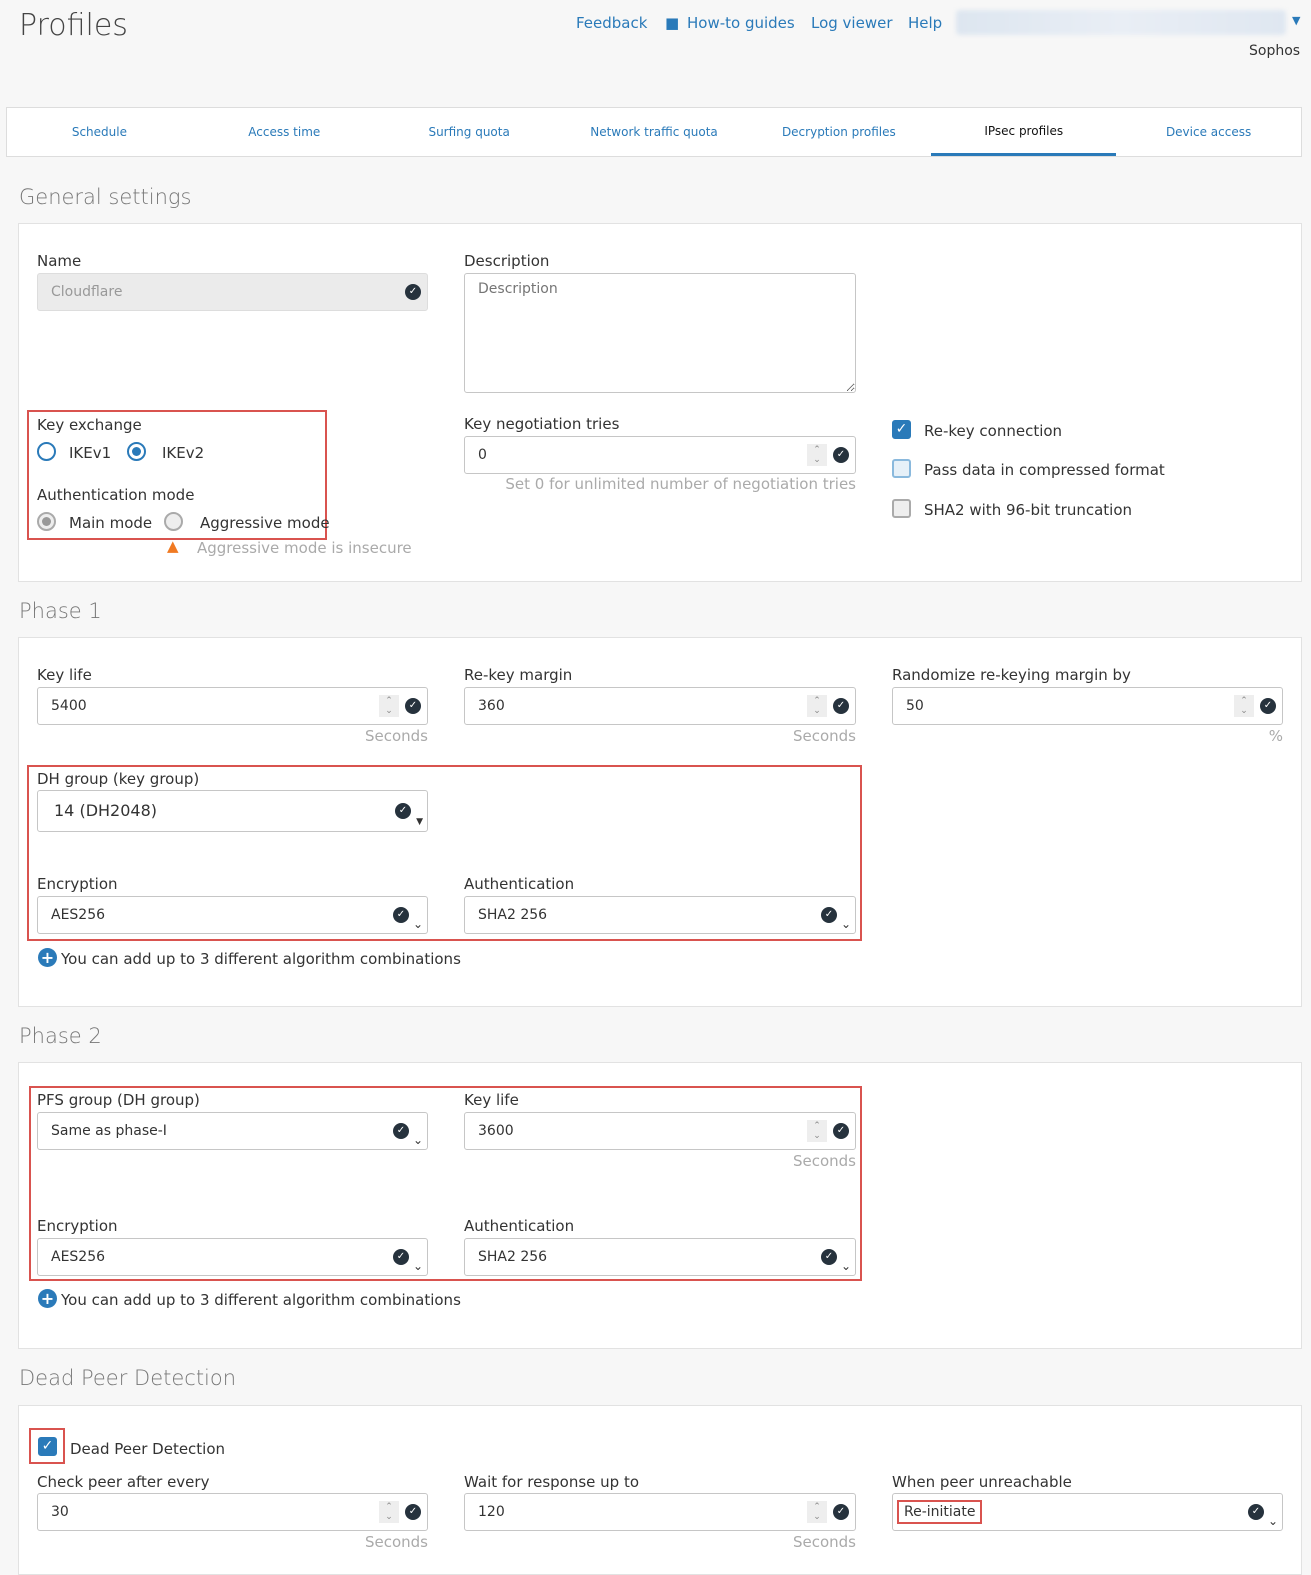 This screenshot has height=1575, width=1311. Describe the element at coordinates (838, 132) in the screenshot. I see `tab-decryption-profiles: Decryption profiles` at that location.